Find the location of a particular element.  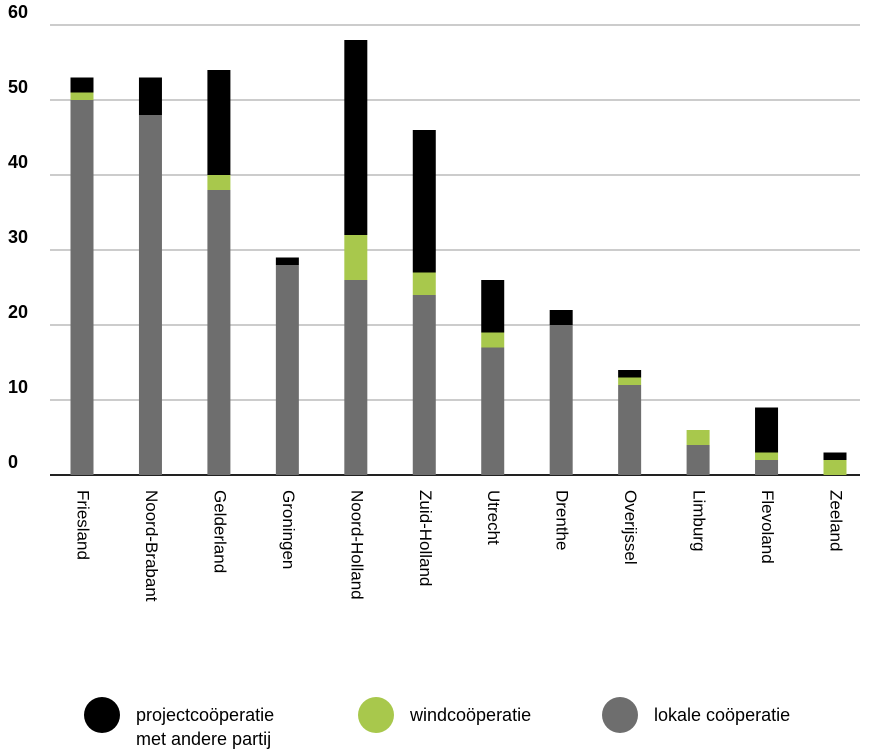

legend-label: lokale coöperatie is located at coordinates (722, 715).